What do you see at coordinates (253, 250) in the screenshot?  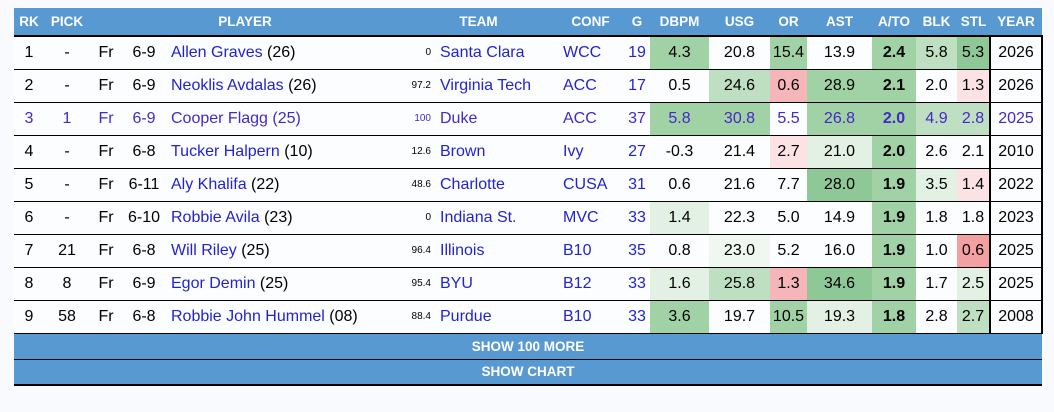 I see `player-number: (25)` at bounding box center [253, 250].